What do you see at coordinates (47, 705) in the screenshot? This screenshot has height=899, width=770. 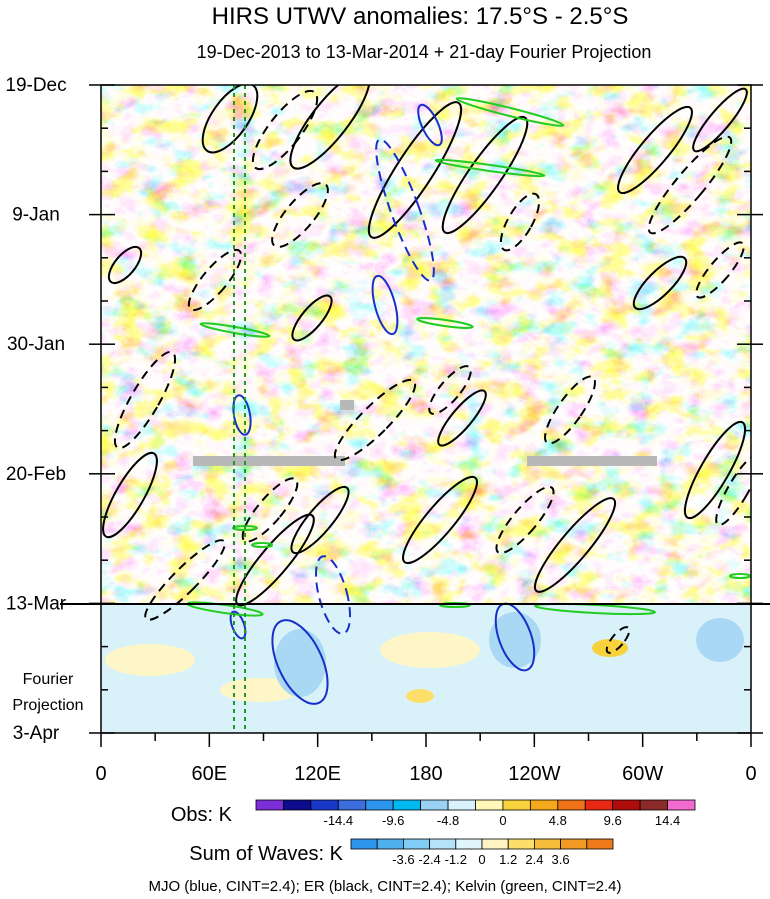 I see `projection-label-line2: Projection` at bounding box center [47, 705].